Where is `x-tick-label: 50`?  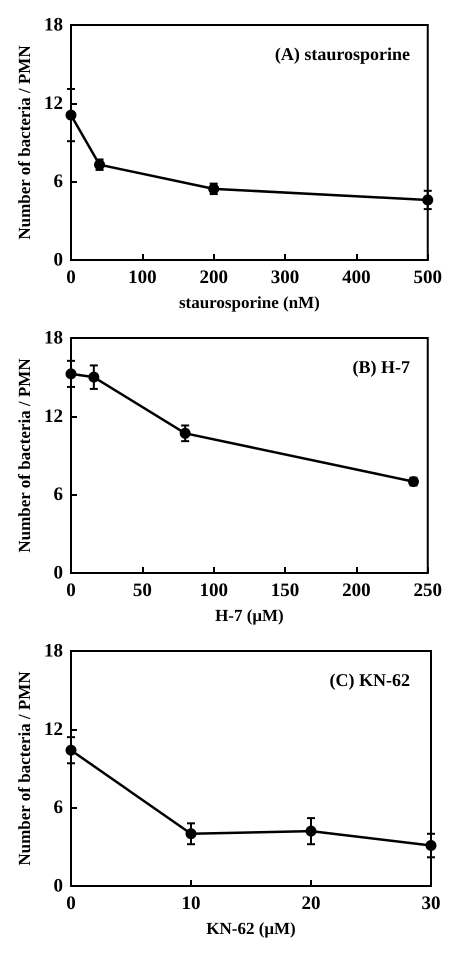 x-tick-label: 50 is located at coordinates (142, 590).